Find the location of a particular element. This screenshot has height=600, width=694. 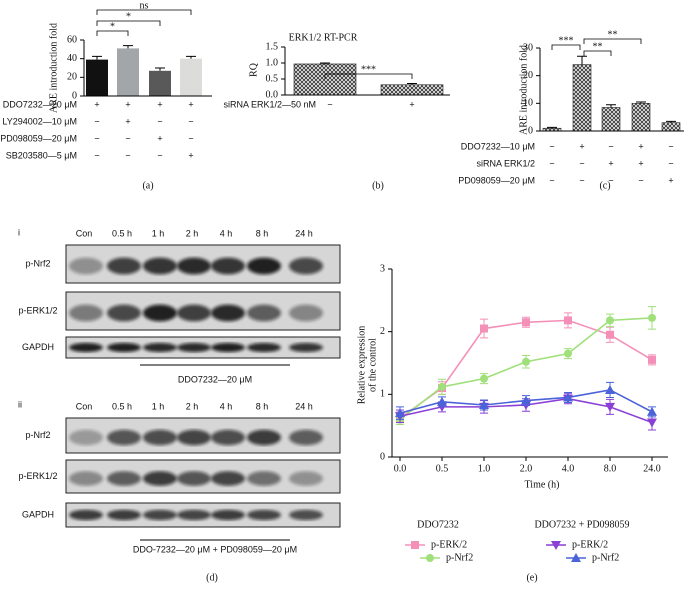

chart-title: ERK1/2 RT-PCR is located at coordinates (323, 37).